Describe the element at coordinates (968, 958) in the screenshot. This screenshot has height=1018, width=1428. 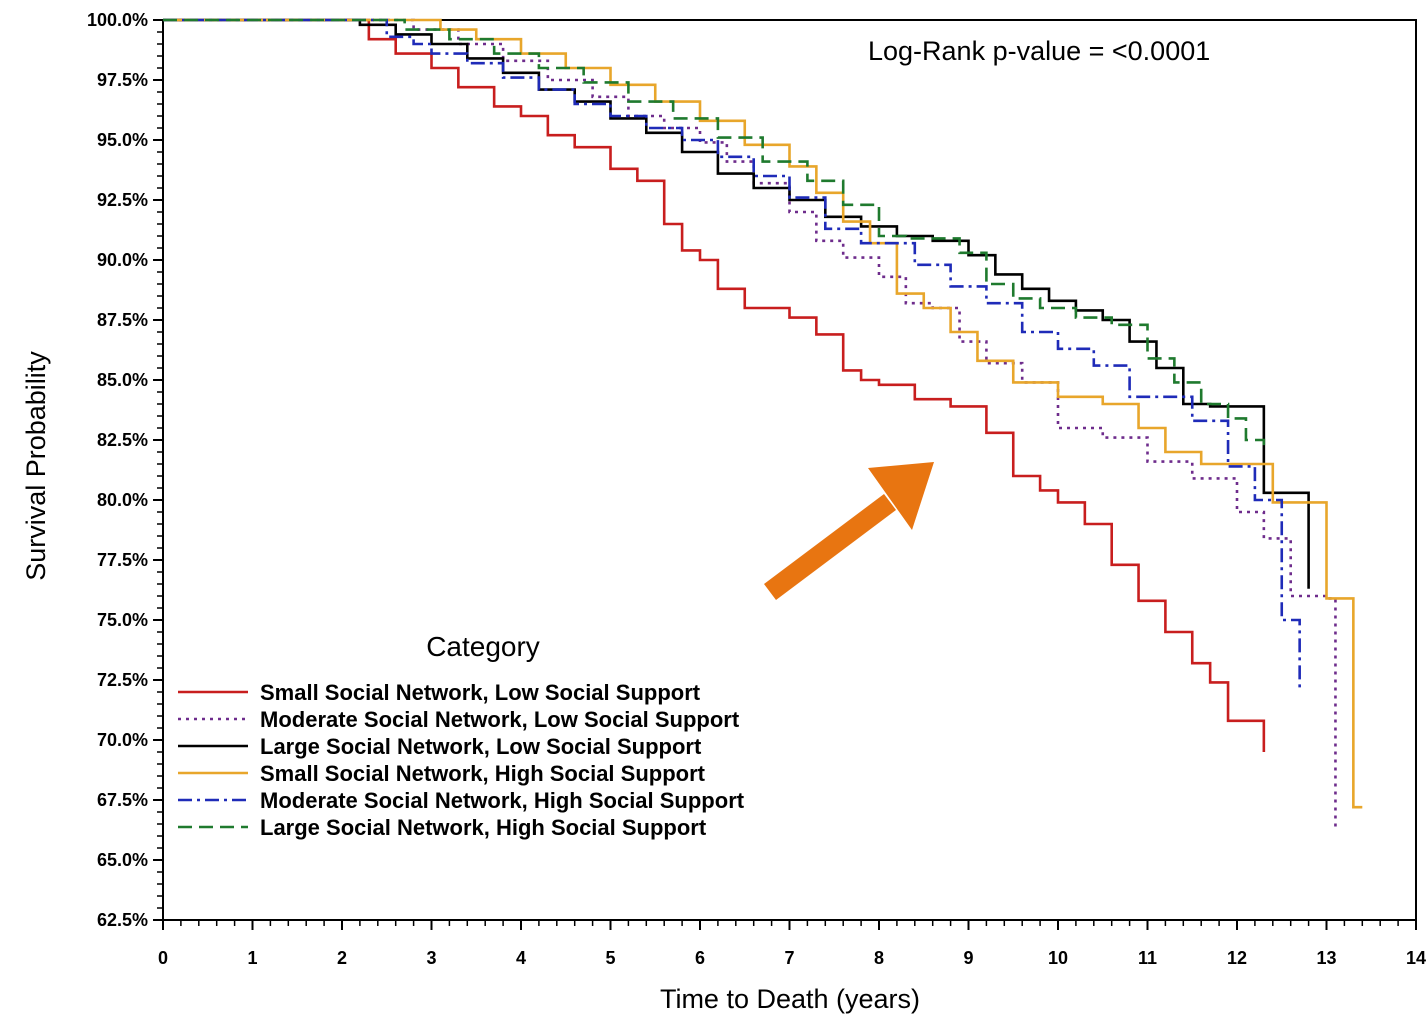
I see `x-tick-label: 9` at that location.